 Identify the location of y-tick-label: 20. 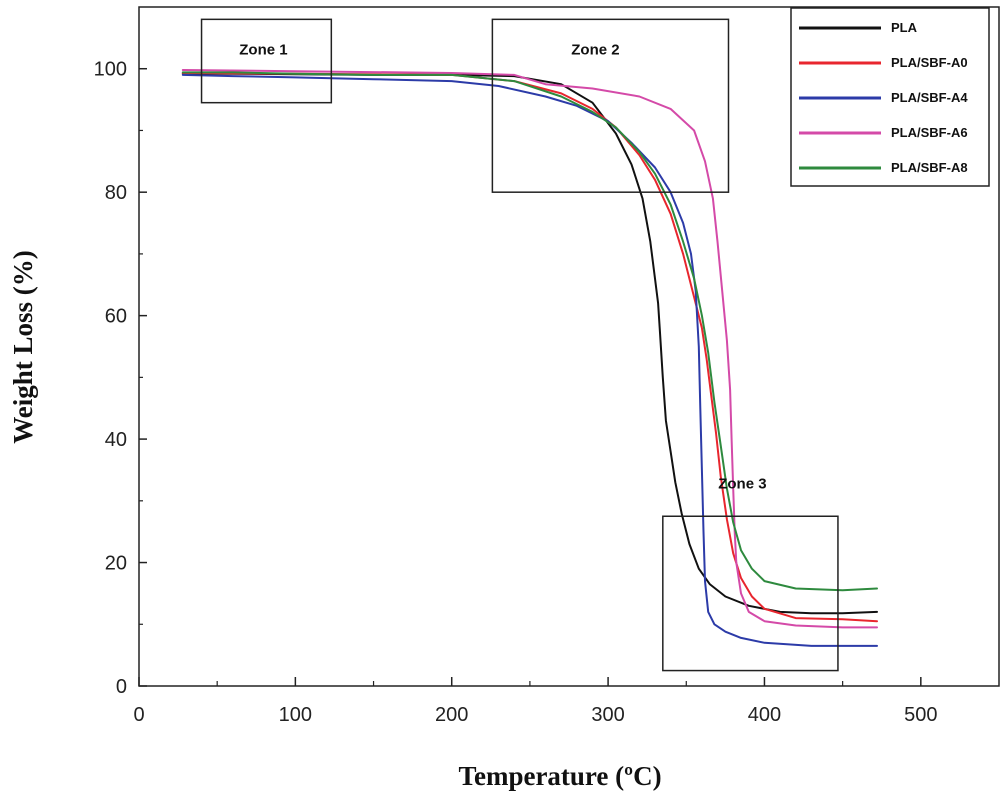
(116, 564).